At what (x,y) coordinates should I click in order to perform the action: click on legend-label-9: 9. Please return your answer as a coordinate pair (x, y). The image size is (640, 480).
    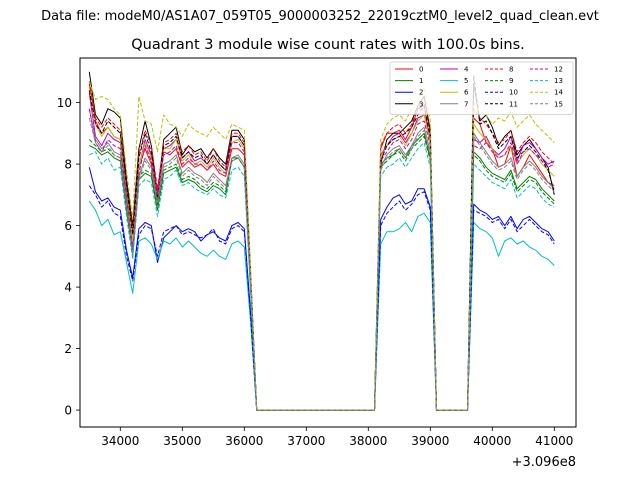
    Looking at the image, I should click on (511, 81).